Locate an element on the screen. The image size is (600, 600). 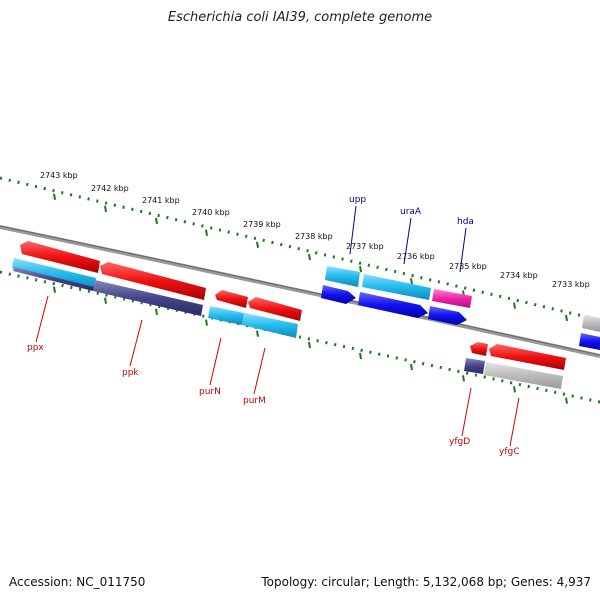
gene-label-yfgD: yfgD is located at coordinates (459, 442).